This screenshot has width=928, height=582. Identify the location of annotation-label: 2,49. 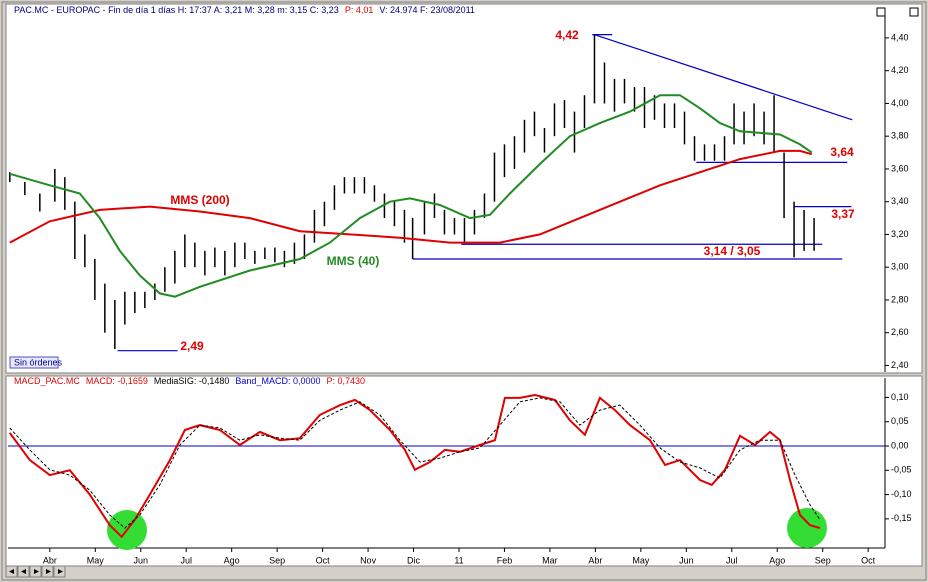
(192, 346).